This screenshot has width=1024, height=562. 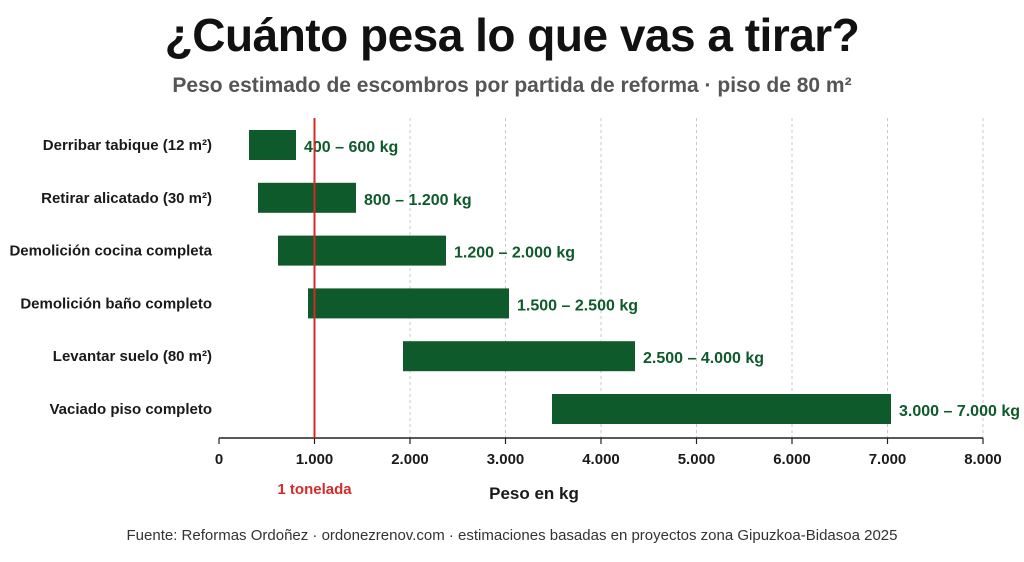 I want to click on category-label: Vaciado piso completo, so click(x=130, y=409).